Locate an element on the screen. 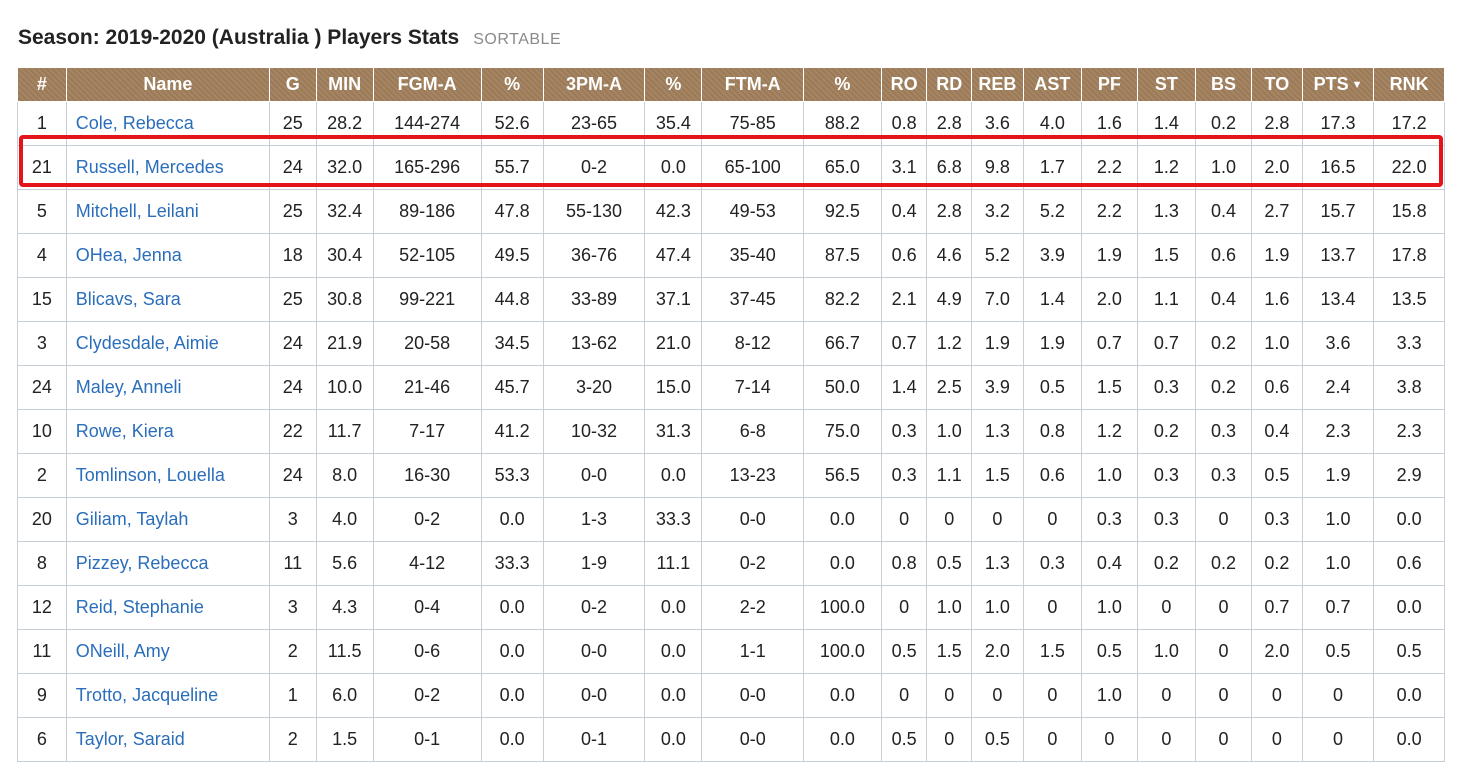 The height and width of the screenshot is (775, 1460). stat-cell: 2-2 is located at coordinates (753, 607).